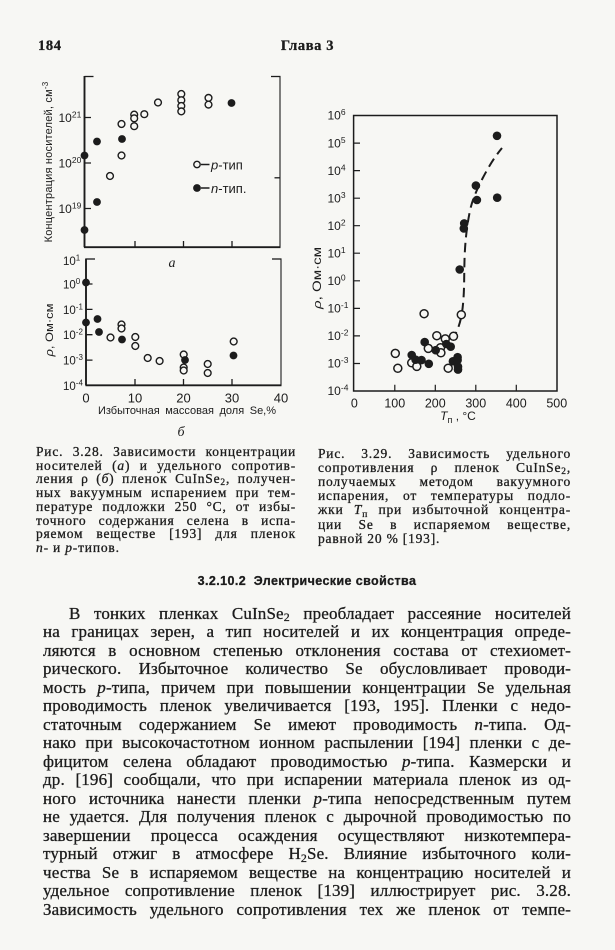 The height and width of the screenshot is (950, 615). I want to click on svg-text: 10⁴, so click(337, 170).